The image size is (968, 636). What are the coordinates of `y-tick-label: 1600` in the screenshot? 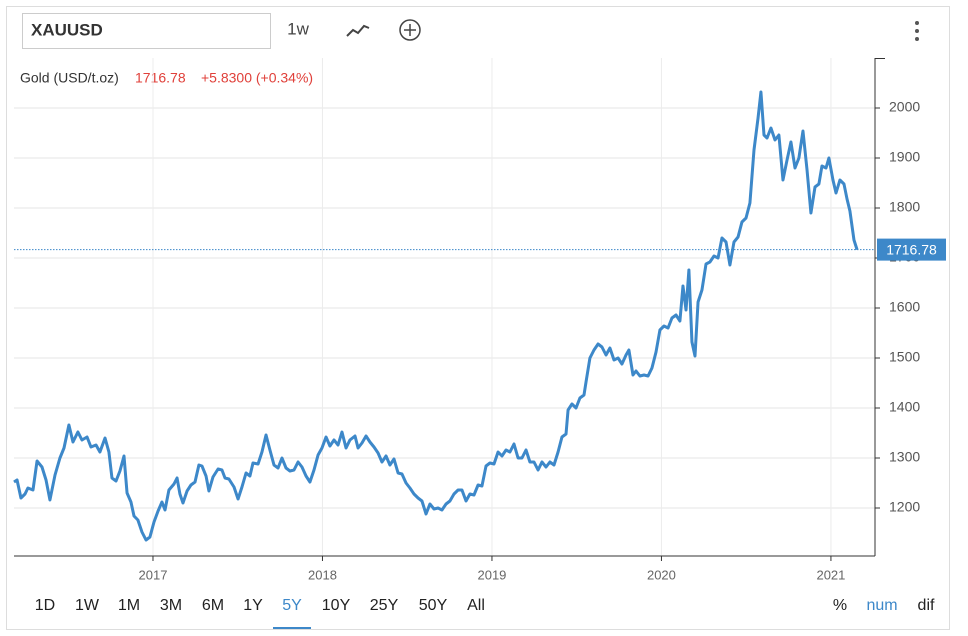 It's located at (904, 307).